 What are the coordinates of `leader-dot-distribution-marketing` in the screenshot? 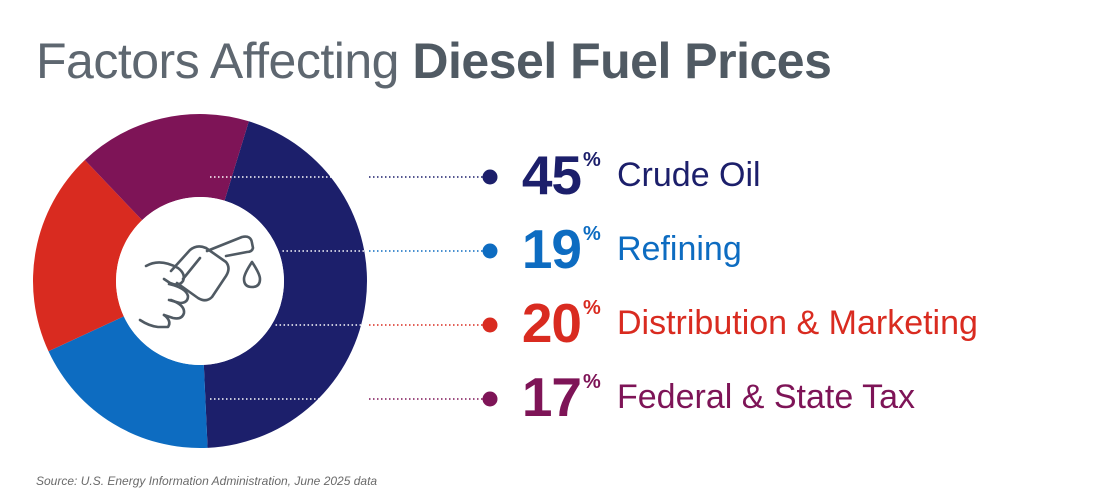 It's located at (490, 325).